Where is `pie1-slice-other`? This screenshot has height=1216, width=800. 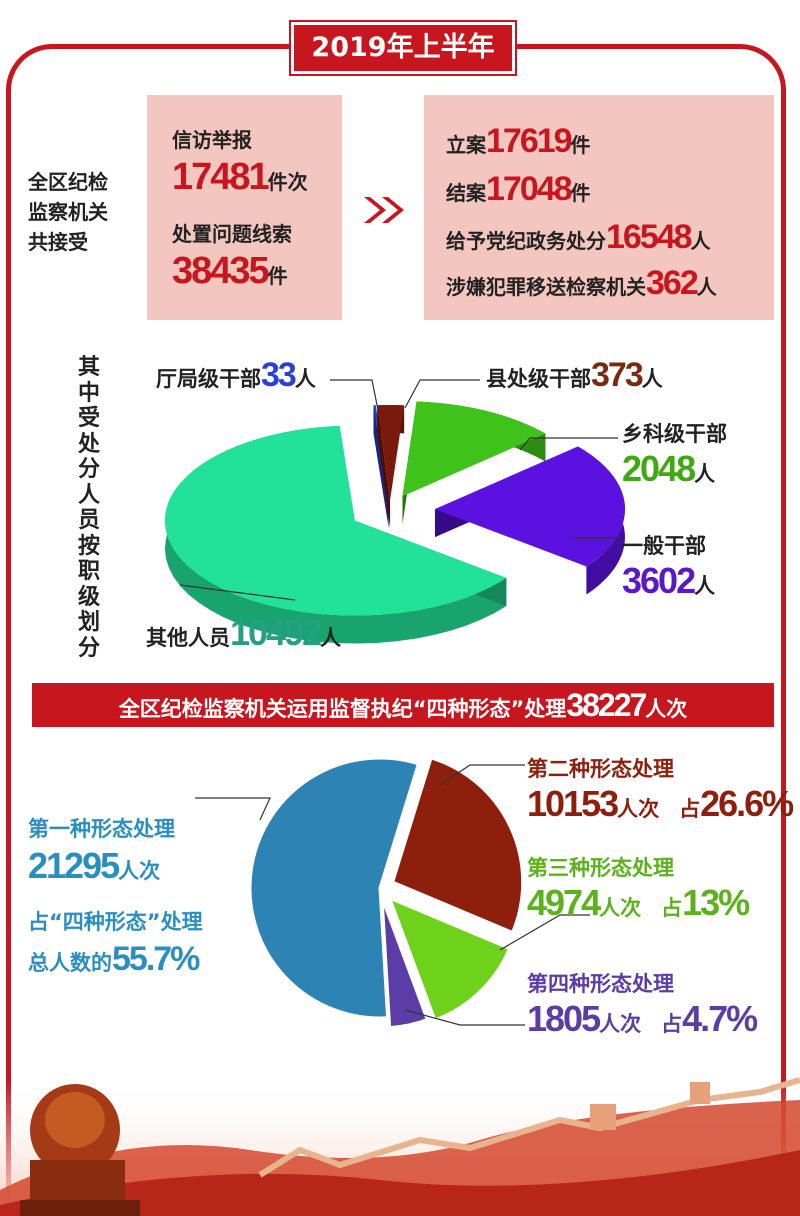
pie1-slice-other is located at coordinates (335, 534).